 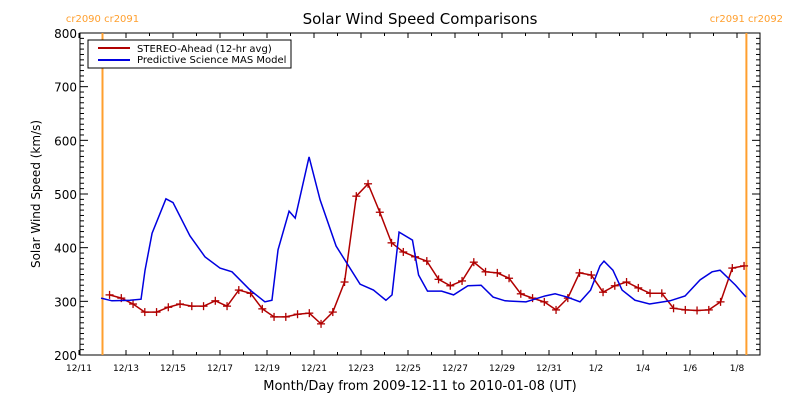 What do you see at coordinates (204, 49) in the screenshot?
I see `legend-label-stereo: STEREO-Ahead (12-hr avg)` at bounding box center [204, 49].